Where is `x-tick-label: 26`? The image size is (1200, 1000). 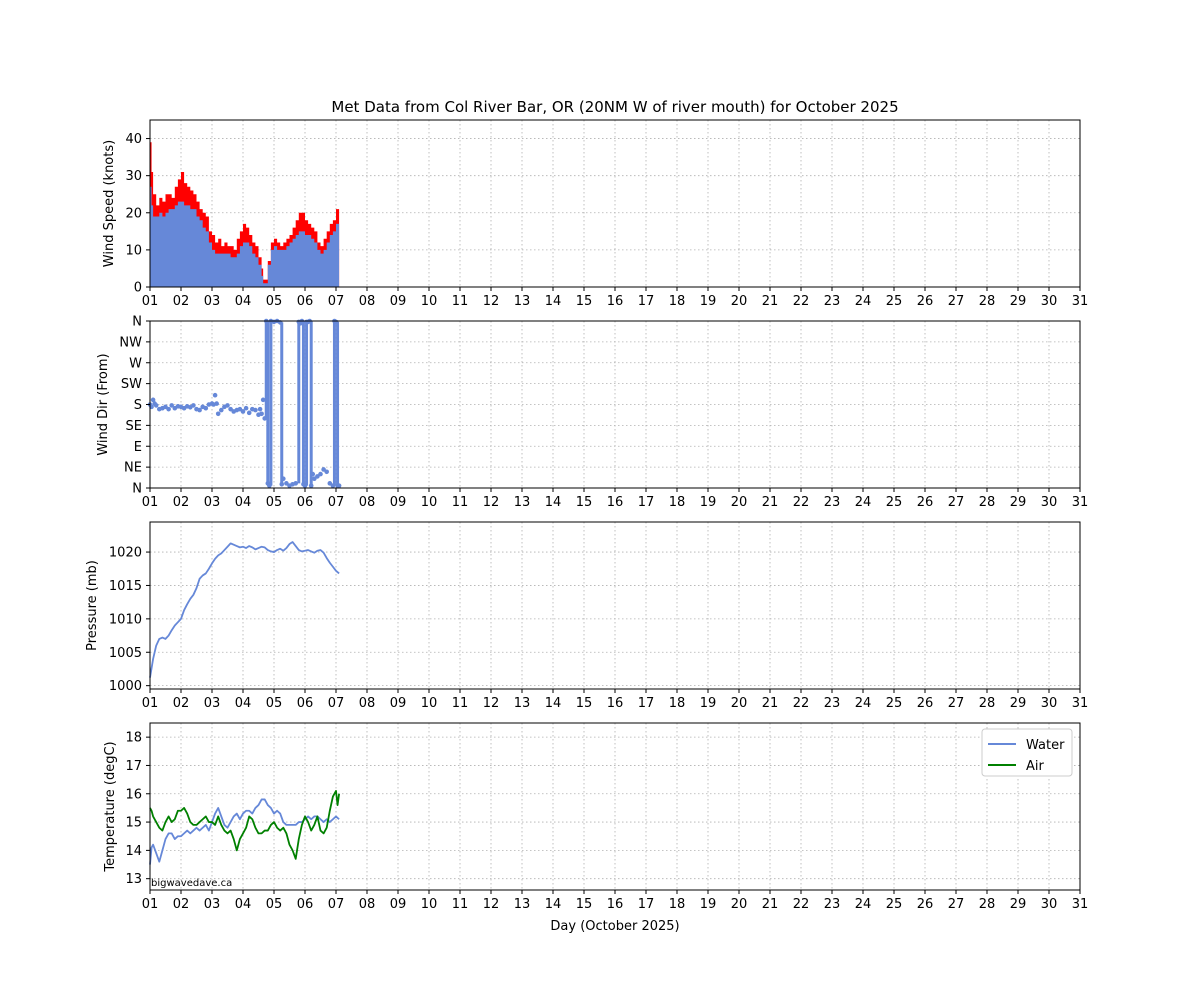
x-tick-label: 26 is located at coordinates (925, 502).